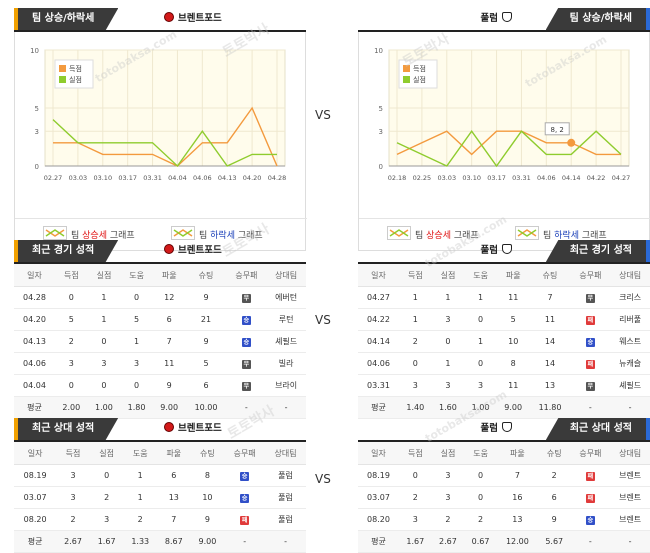  I want to click on table-cell: 6, so click(169, 319).